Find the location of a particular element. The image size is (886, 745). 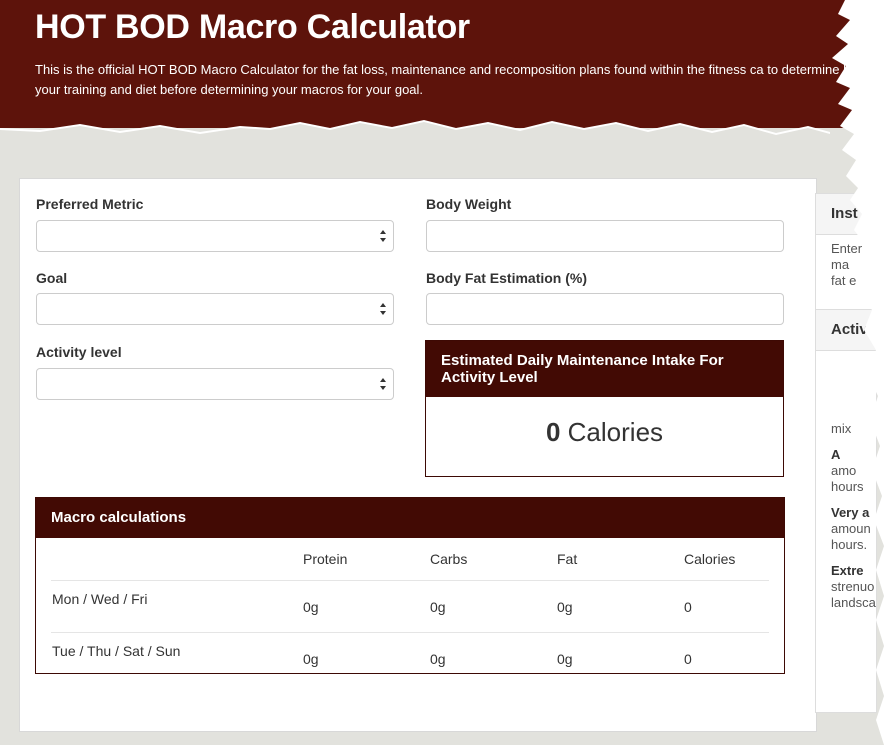

activity-level-label: Activity level is located at coordinates (79, 352).